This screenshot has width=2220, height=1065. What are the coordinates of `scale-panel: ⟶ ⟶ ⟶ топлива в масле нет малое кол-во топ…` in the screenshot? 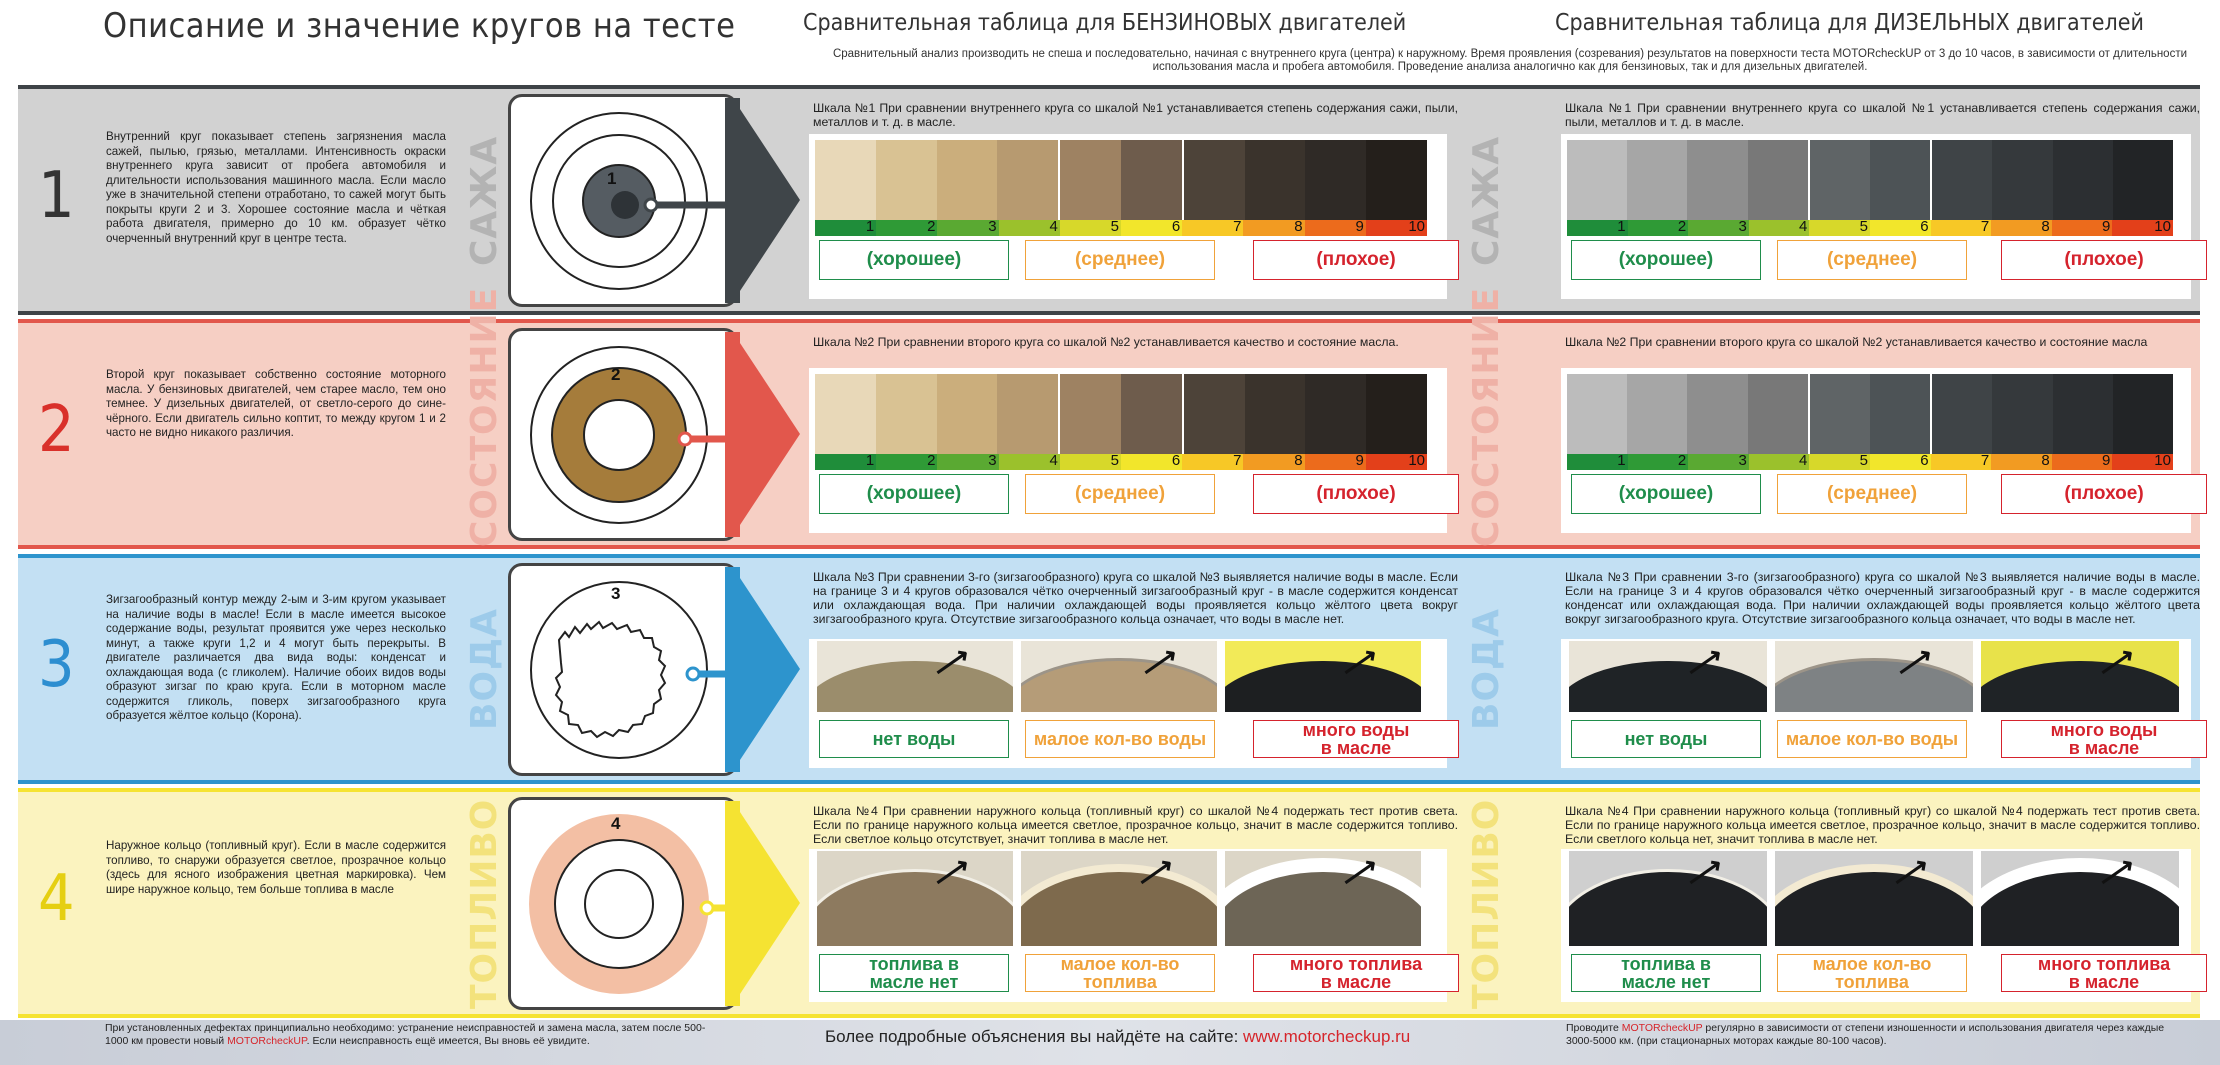 It's located at (1134, 925).